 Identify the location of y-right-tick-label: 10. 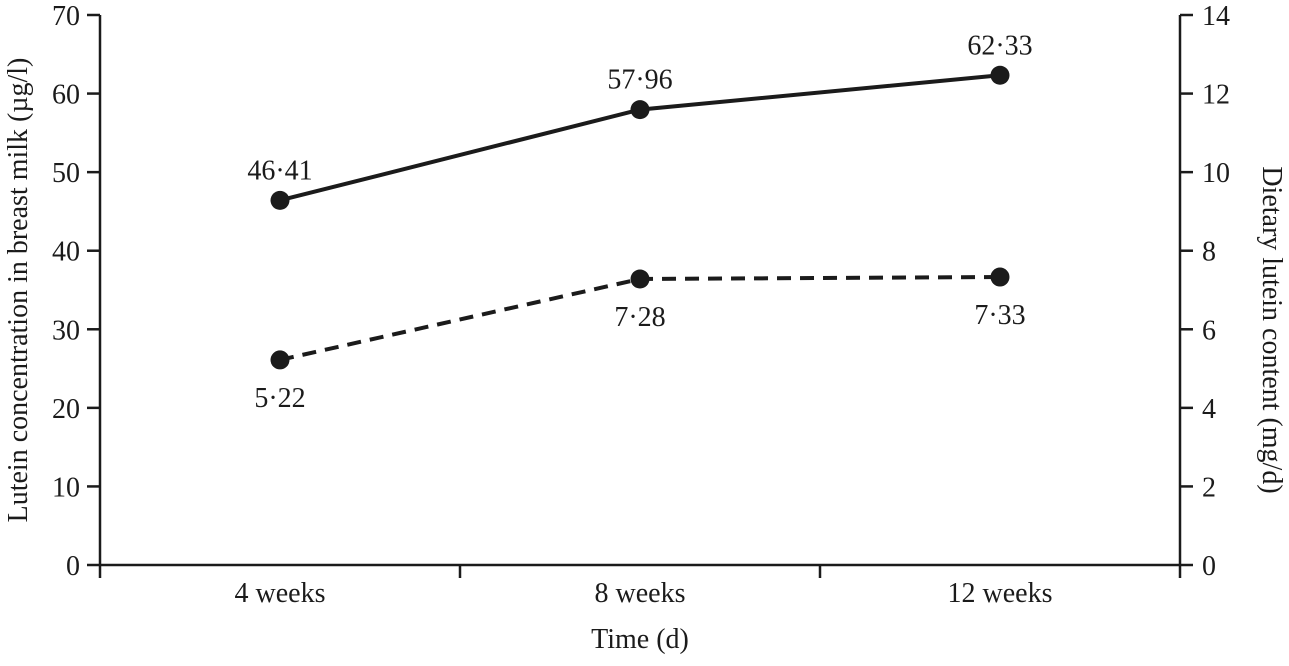
(1216, 173).